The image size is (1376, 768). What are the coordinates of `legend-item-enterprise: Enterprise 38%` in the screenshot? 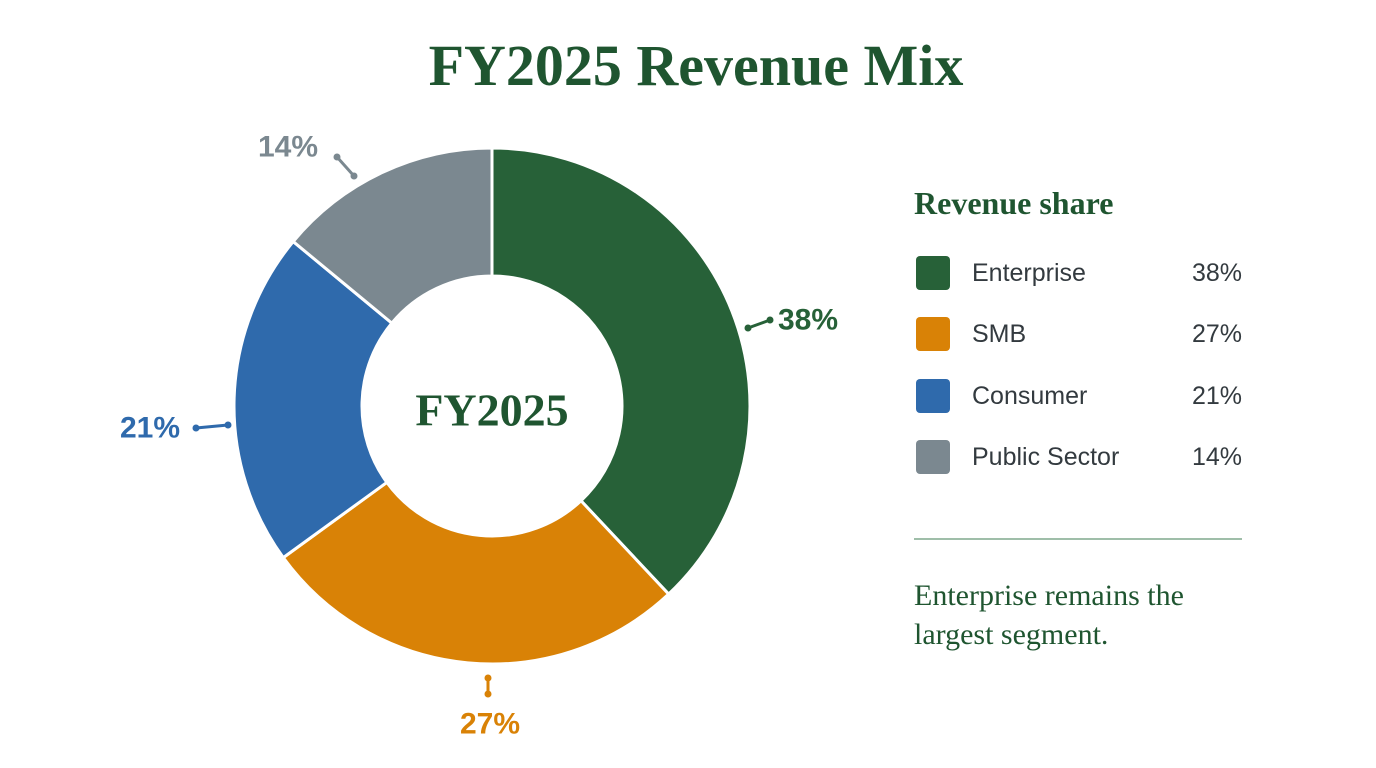 It's located at (1078, 286).